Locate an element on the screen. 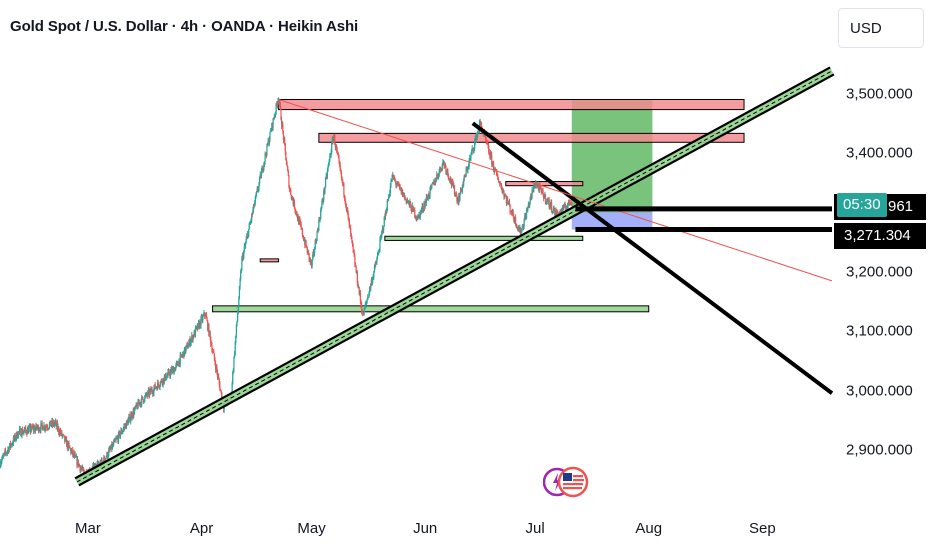  currency-button: USD is located at coordinates (881, 28).